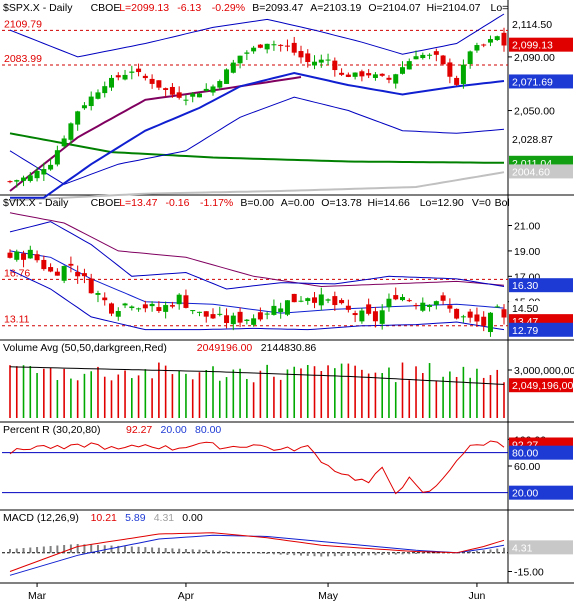 This screenshot has height=608, width=574. Describe the element at coordinates (454, 8) in the screenshot. I see `panel-header-price: Hi=2104.07` at that location.